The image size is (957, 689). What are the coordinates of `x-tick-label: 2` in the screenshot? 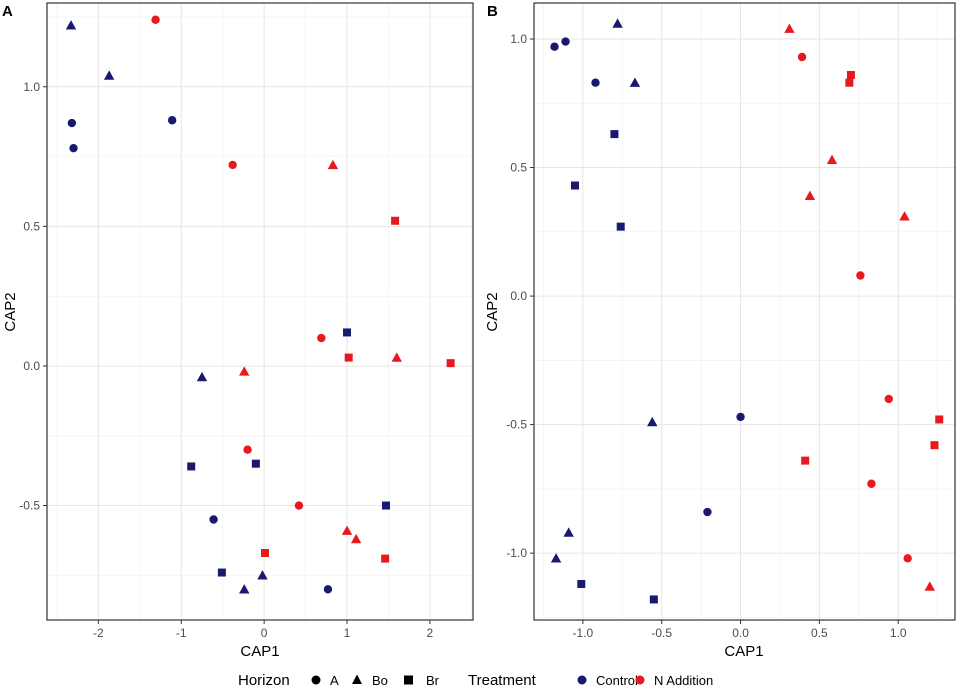 It's located at (430, 633).